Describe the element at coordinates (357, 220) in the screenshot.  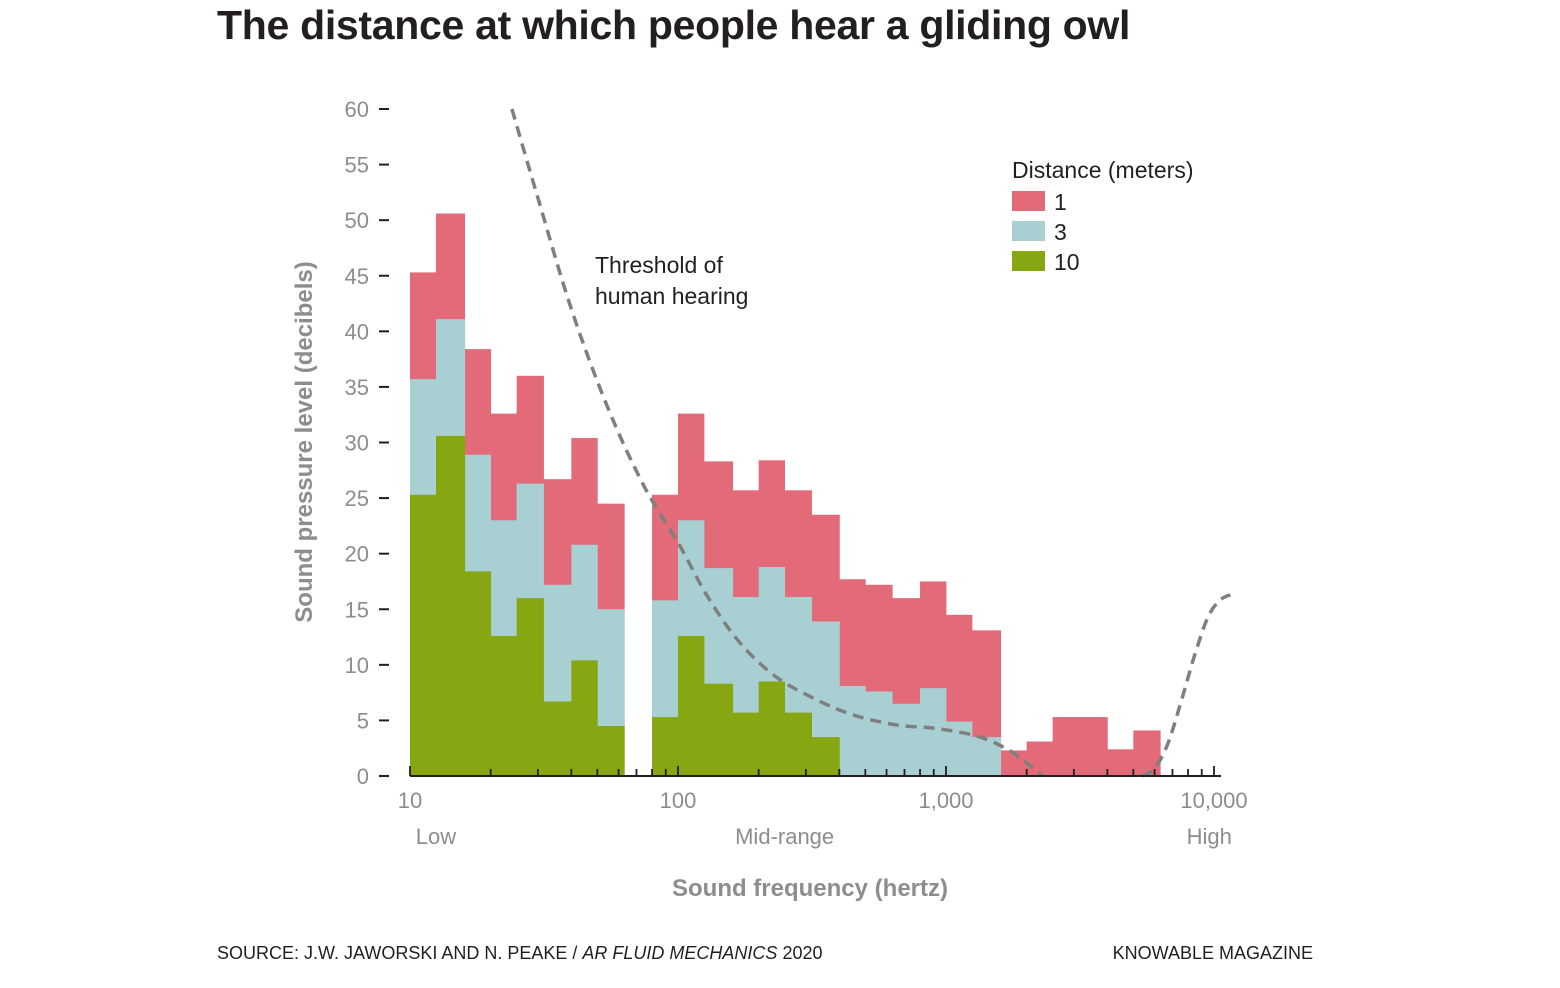
I see `y-tick-label-50: 50` at that location.